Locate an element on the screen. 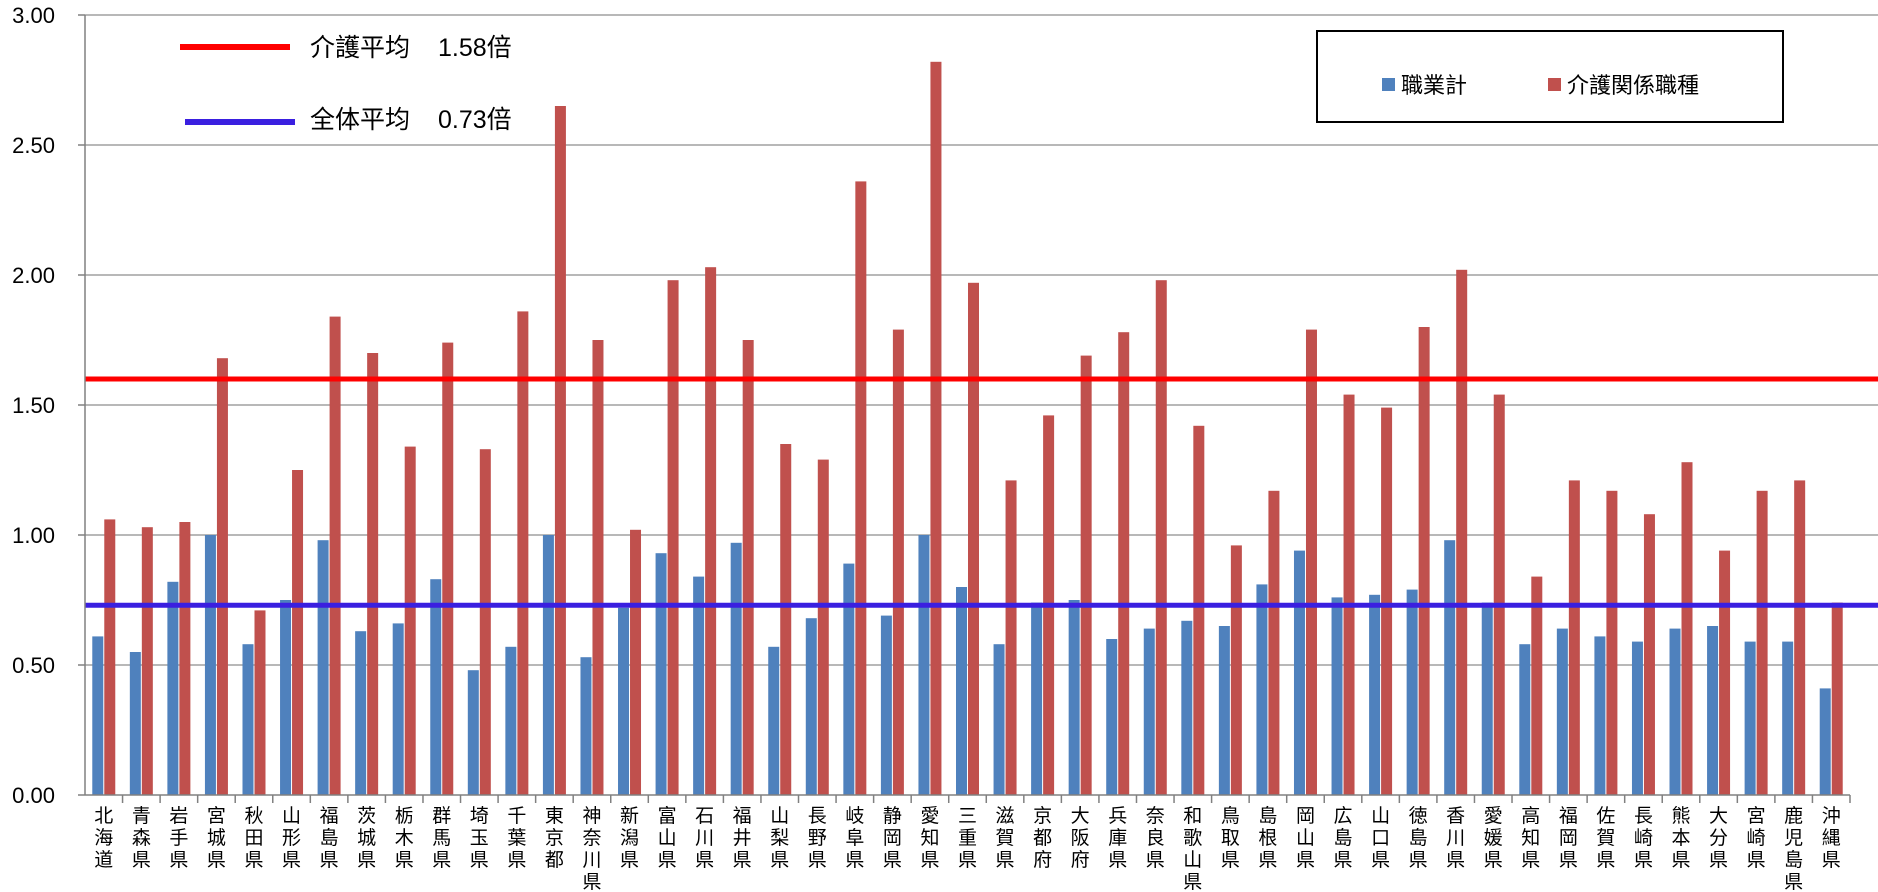 The width and height of the screenshot is (1878, 892). x-category-label: 大阪府 is located at coordinates (1080, 838).